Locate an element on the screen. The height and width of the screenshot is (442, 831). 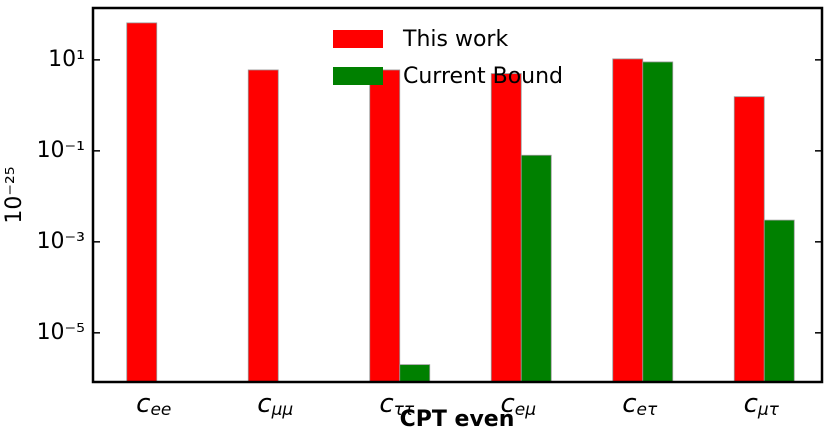
x-axis-label: CPT even is located at coordinates (457, 419).